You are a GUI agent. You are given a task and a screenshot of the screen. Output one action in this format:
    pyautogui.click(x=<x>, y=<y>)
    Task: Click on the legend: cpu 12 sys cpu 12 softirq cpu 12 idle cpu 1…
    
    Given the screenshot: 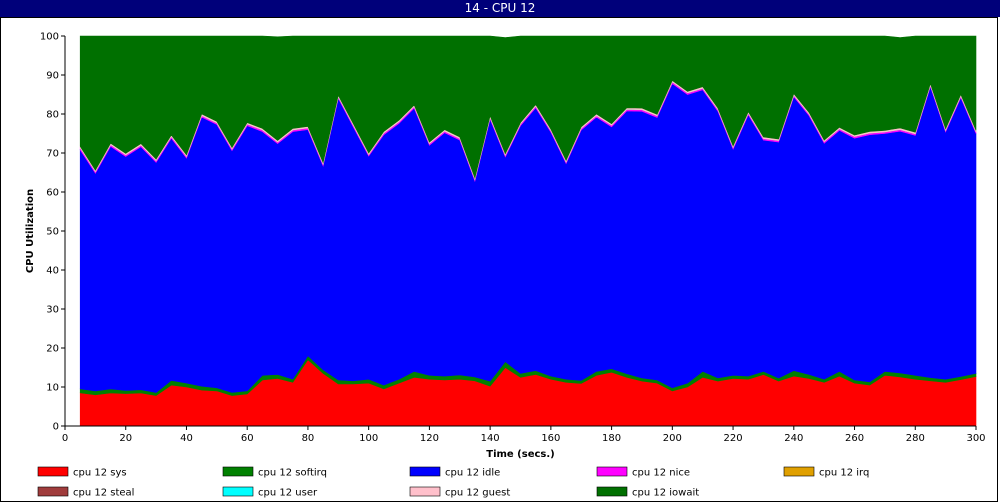 What is the action you would take?
    pyautogui.click(x=453, y=482)
    